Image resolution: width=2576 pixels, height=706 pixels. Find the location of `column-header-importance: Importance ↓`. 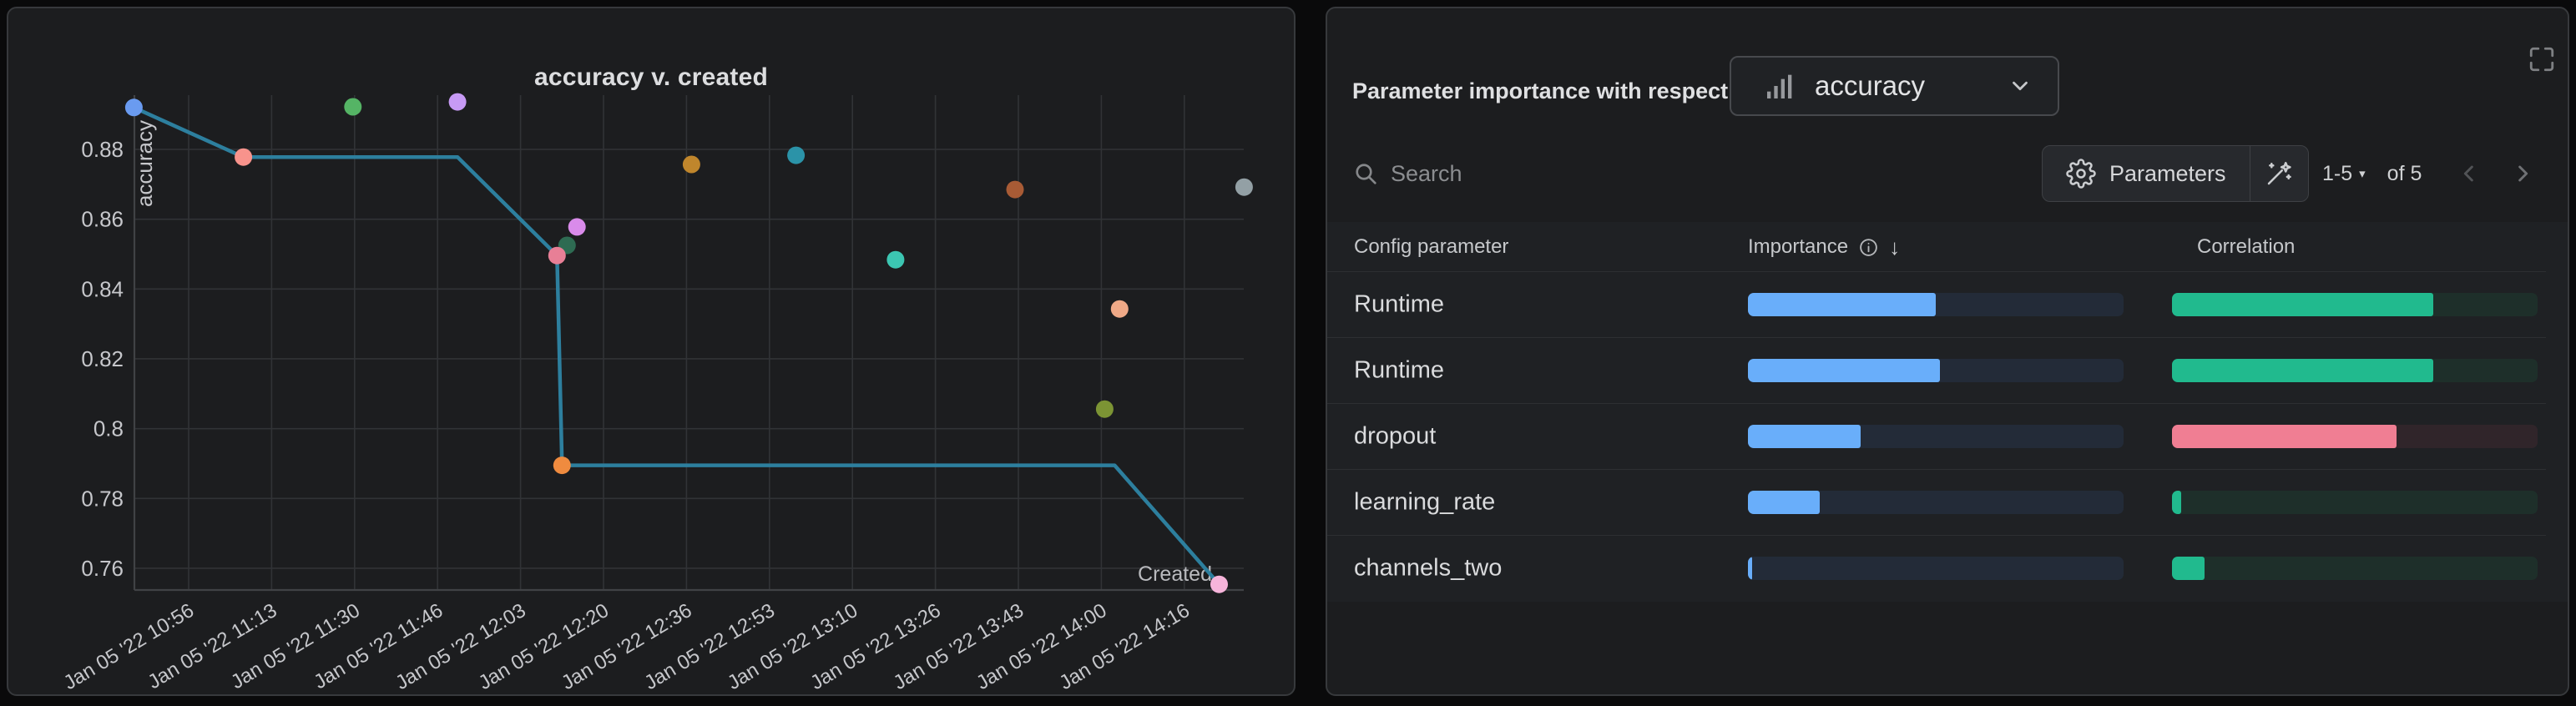

column-header-importance: Importance ↓ is located at coordinates (1824, 247).